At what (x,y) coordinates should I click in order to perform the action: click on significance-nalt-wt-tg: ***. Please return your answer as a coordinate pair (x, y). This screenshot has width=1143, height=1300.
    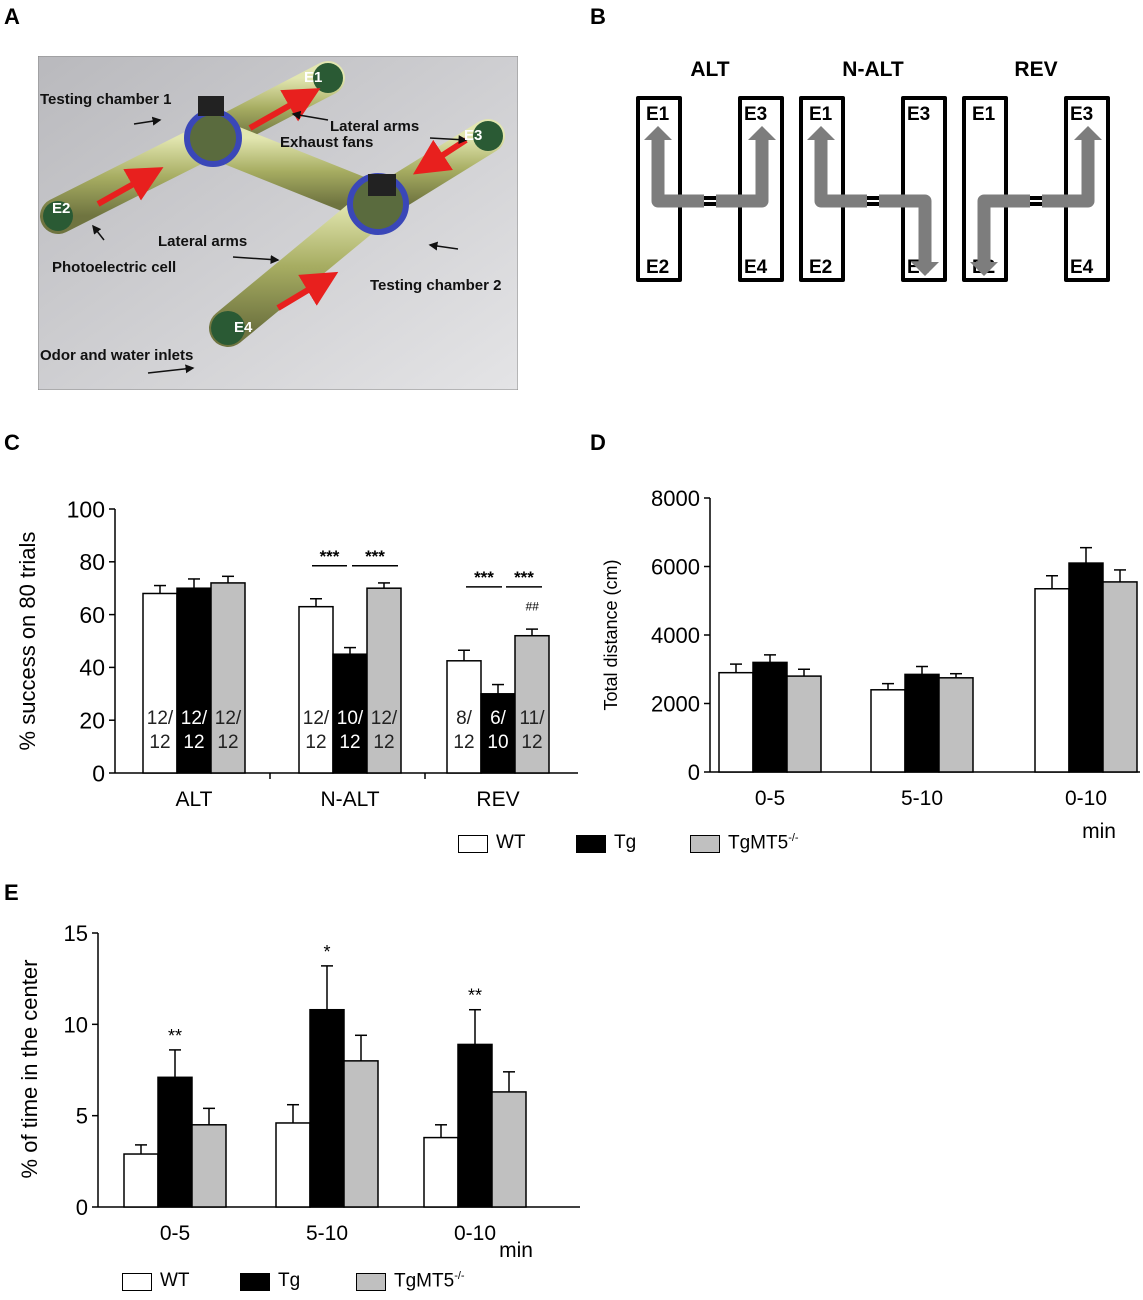
    Looking at the image, I should click on (330, 556).